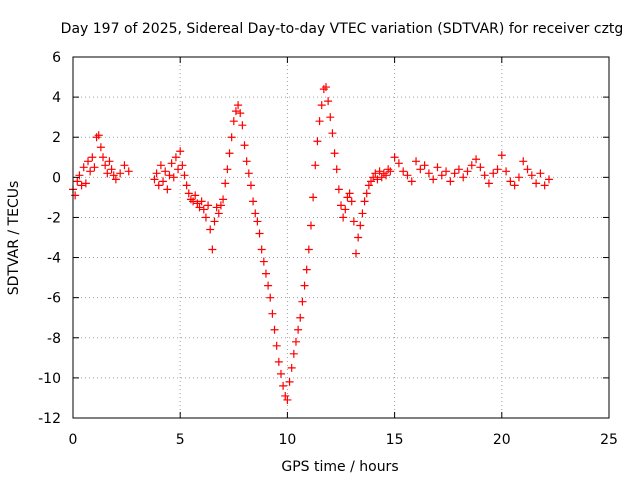  Describe the element at coordinates (49, 419) in the screenshot. I see `y-tick-label: -12` at that location.